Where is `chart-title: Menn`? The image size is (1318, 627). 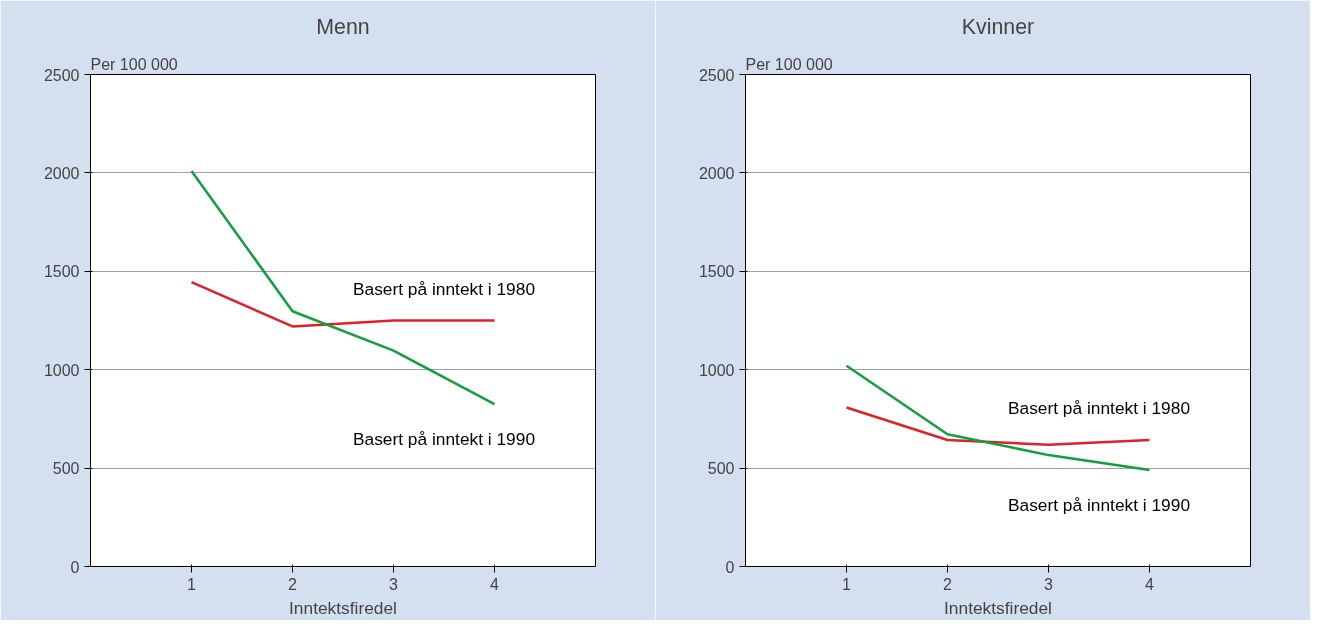
chart-title: Menn is located at coordinates (343, 27).